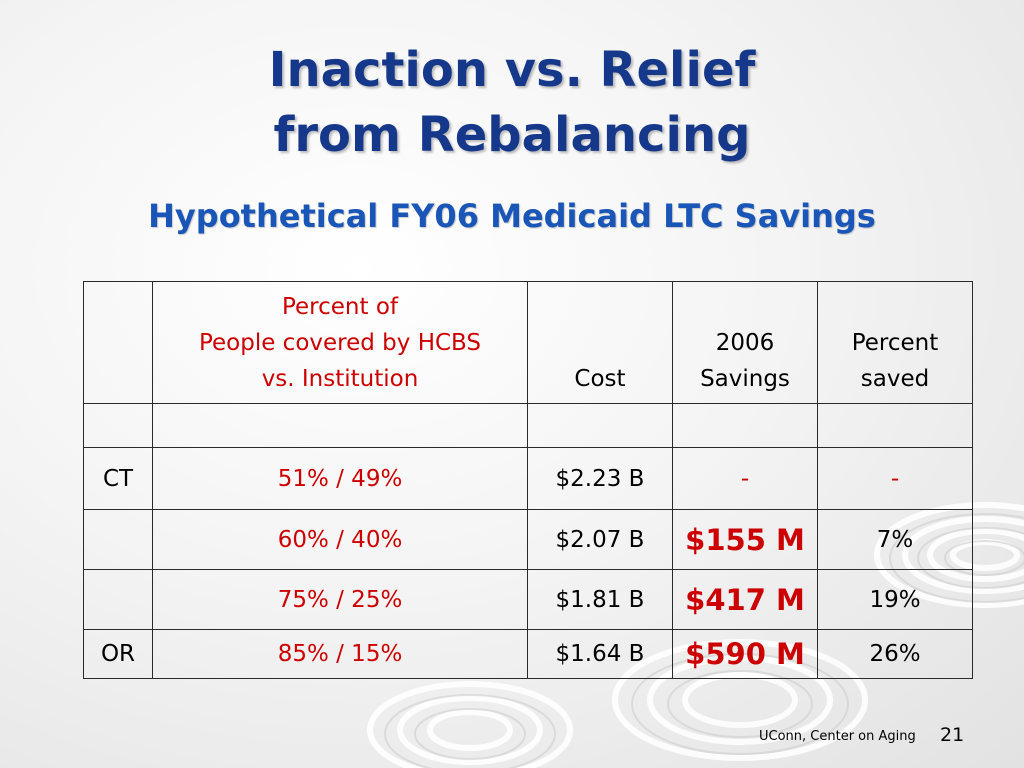  I want to click on header-percent-covered-line2: People covered by HCBS, so click(340, 343).